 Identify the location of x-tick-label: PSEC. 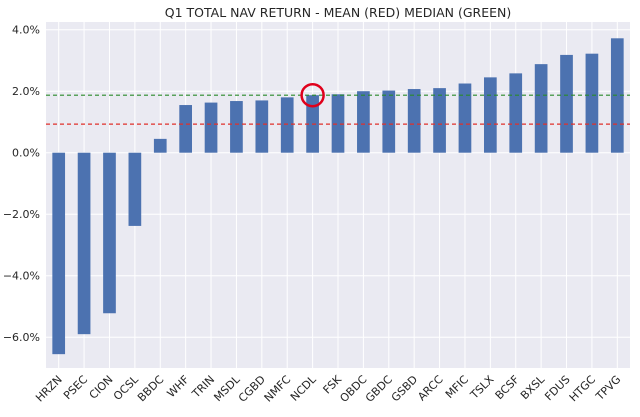
(75, 387).